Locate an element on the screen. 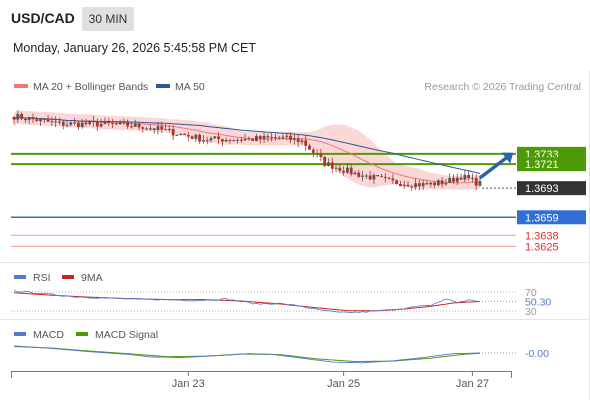 This screenshot has width=590, height=400. macd-legend-swatch is located at coordinates (20, 334).